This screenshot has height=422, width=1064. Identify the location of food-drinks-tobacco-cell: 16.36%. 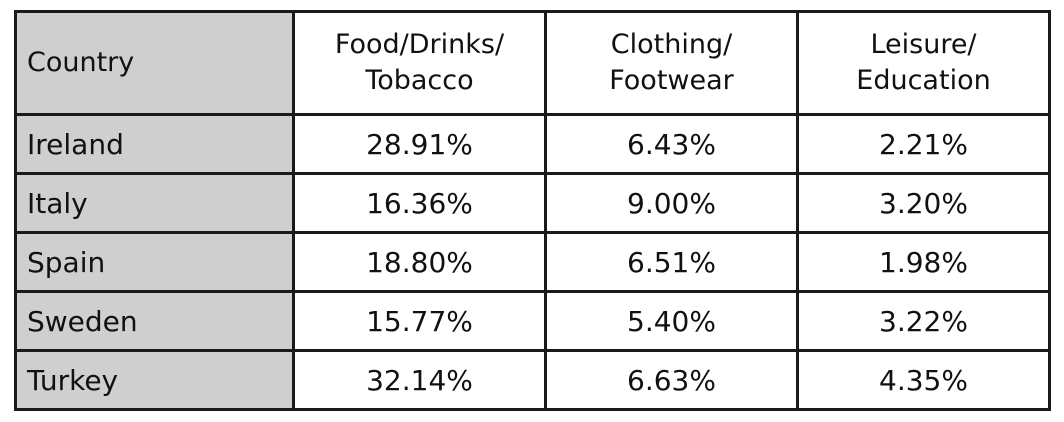
(419, 203).